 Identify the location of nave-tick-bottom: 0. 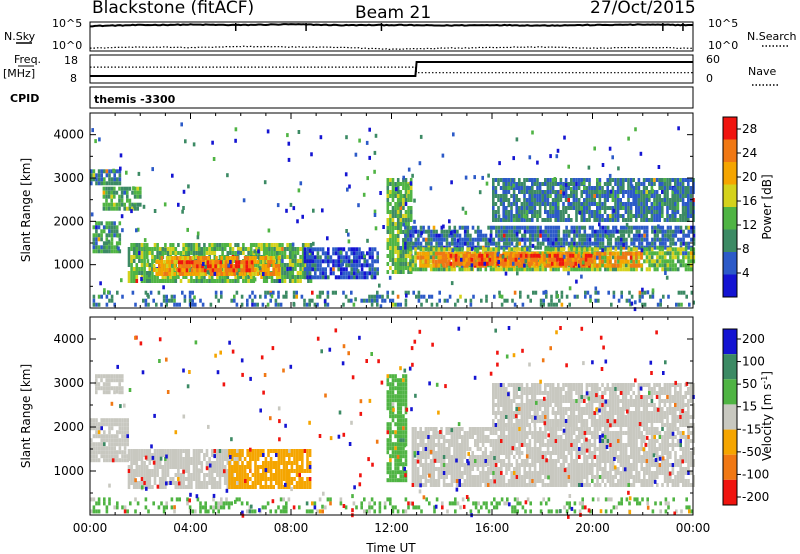
(709, 78).